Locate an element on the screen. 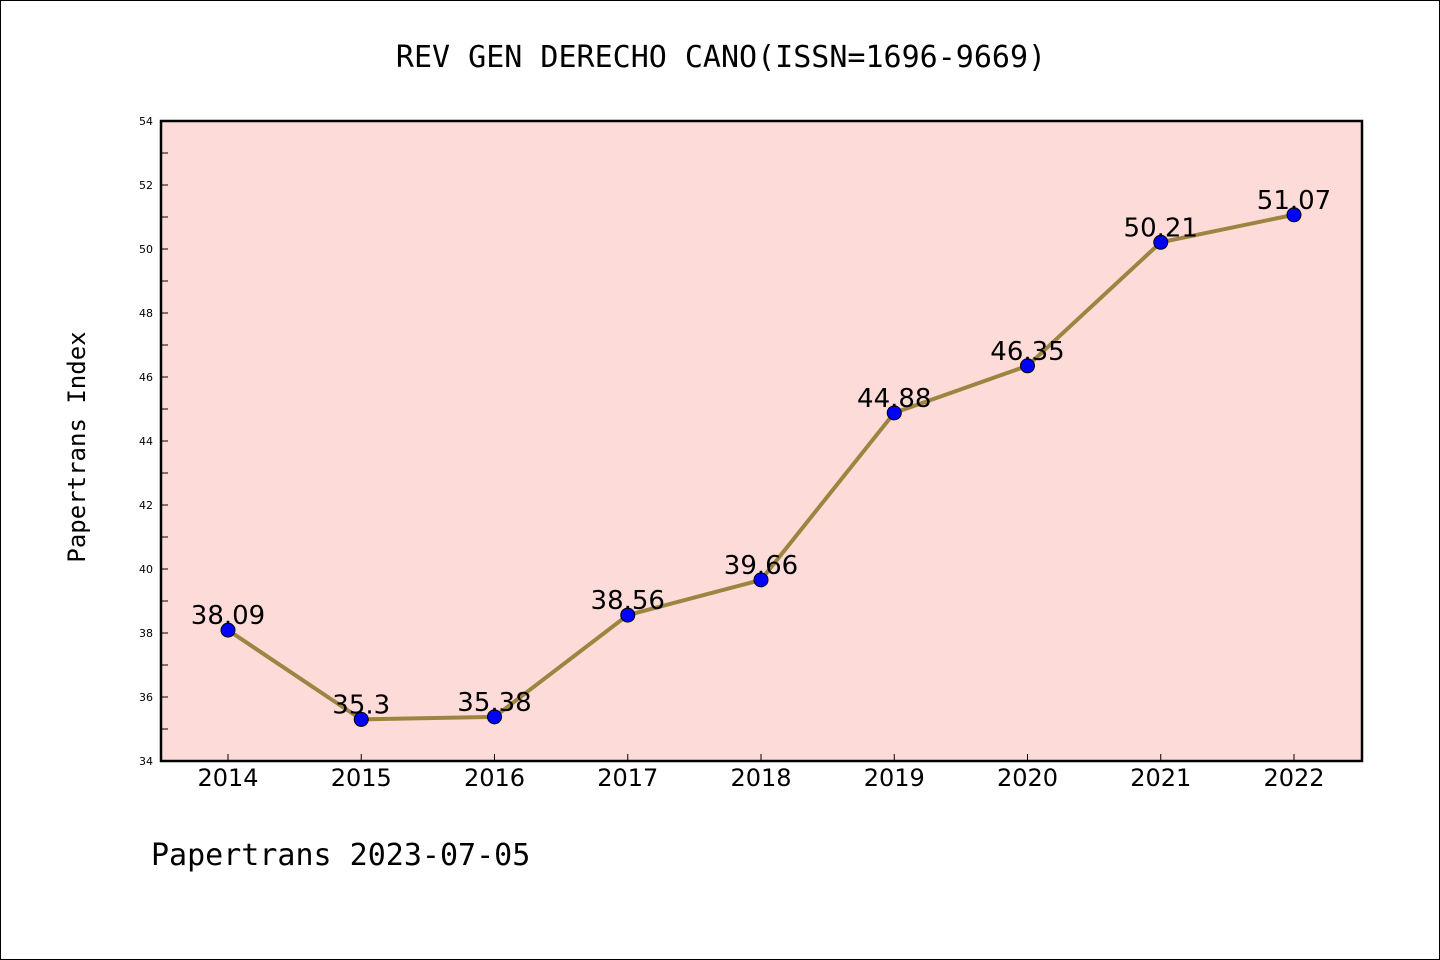  data-label: 35.38 is located at coordinates (494, 703).